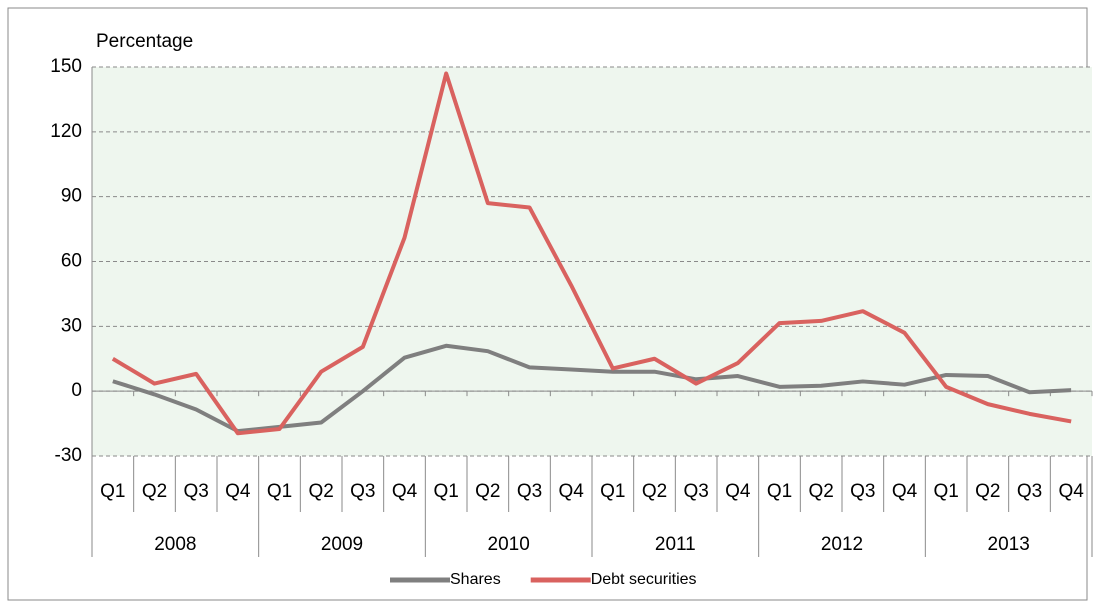  Describe the element at coordinates (475, 579) in the screenshot. I see `legend-label: Shares` at that location.